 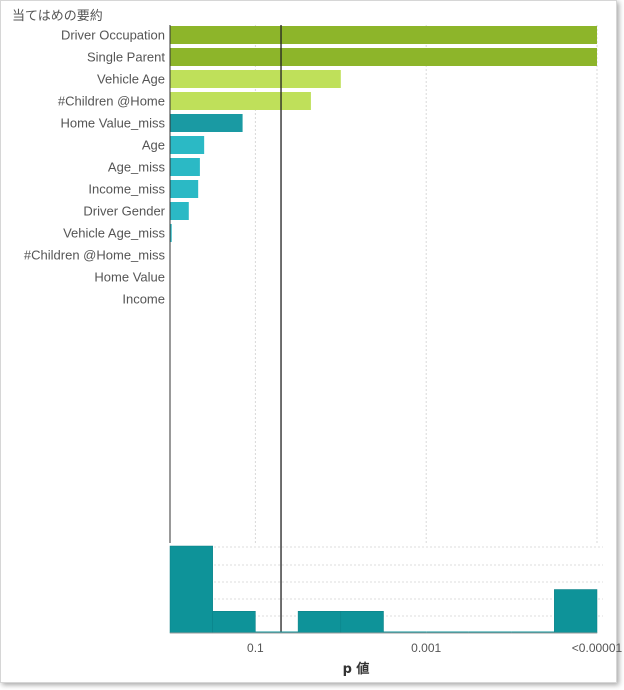 What do you see at coordinates (356, 669) in the screenshot?
I see `x-axis-title: p 値` at bounding box center [356, 669].